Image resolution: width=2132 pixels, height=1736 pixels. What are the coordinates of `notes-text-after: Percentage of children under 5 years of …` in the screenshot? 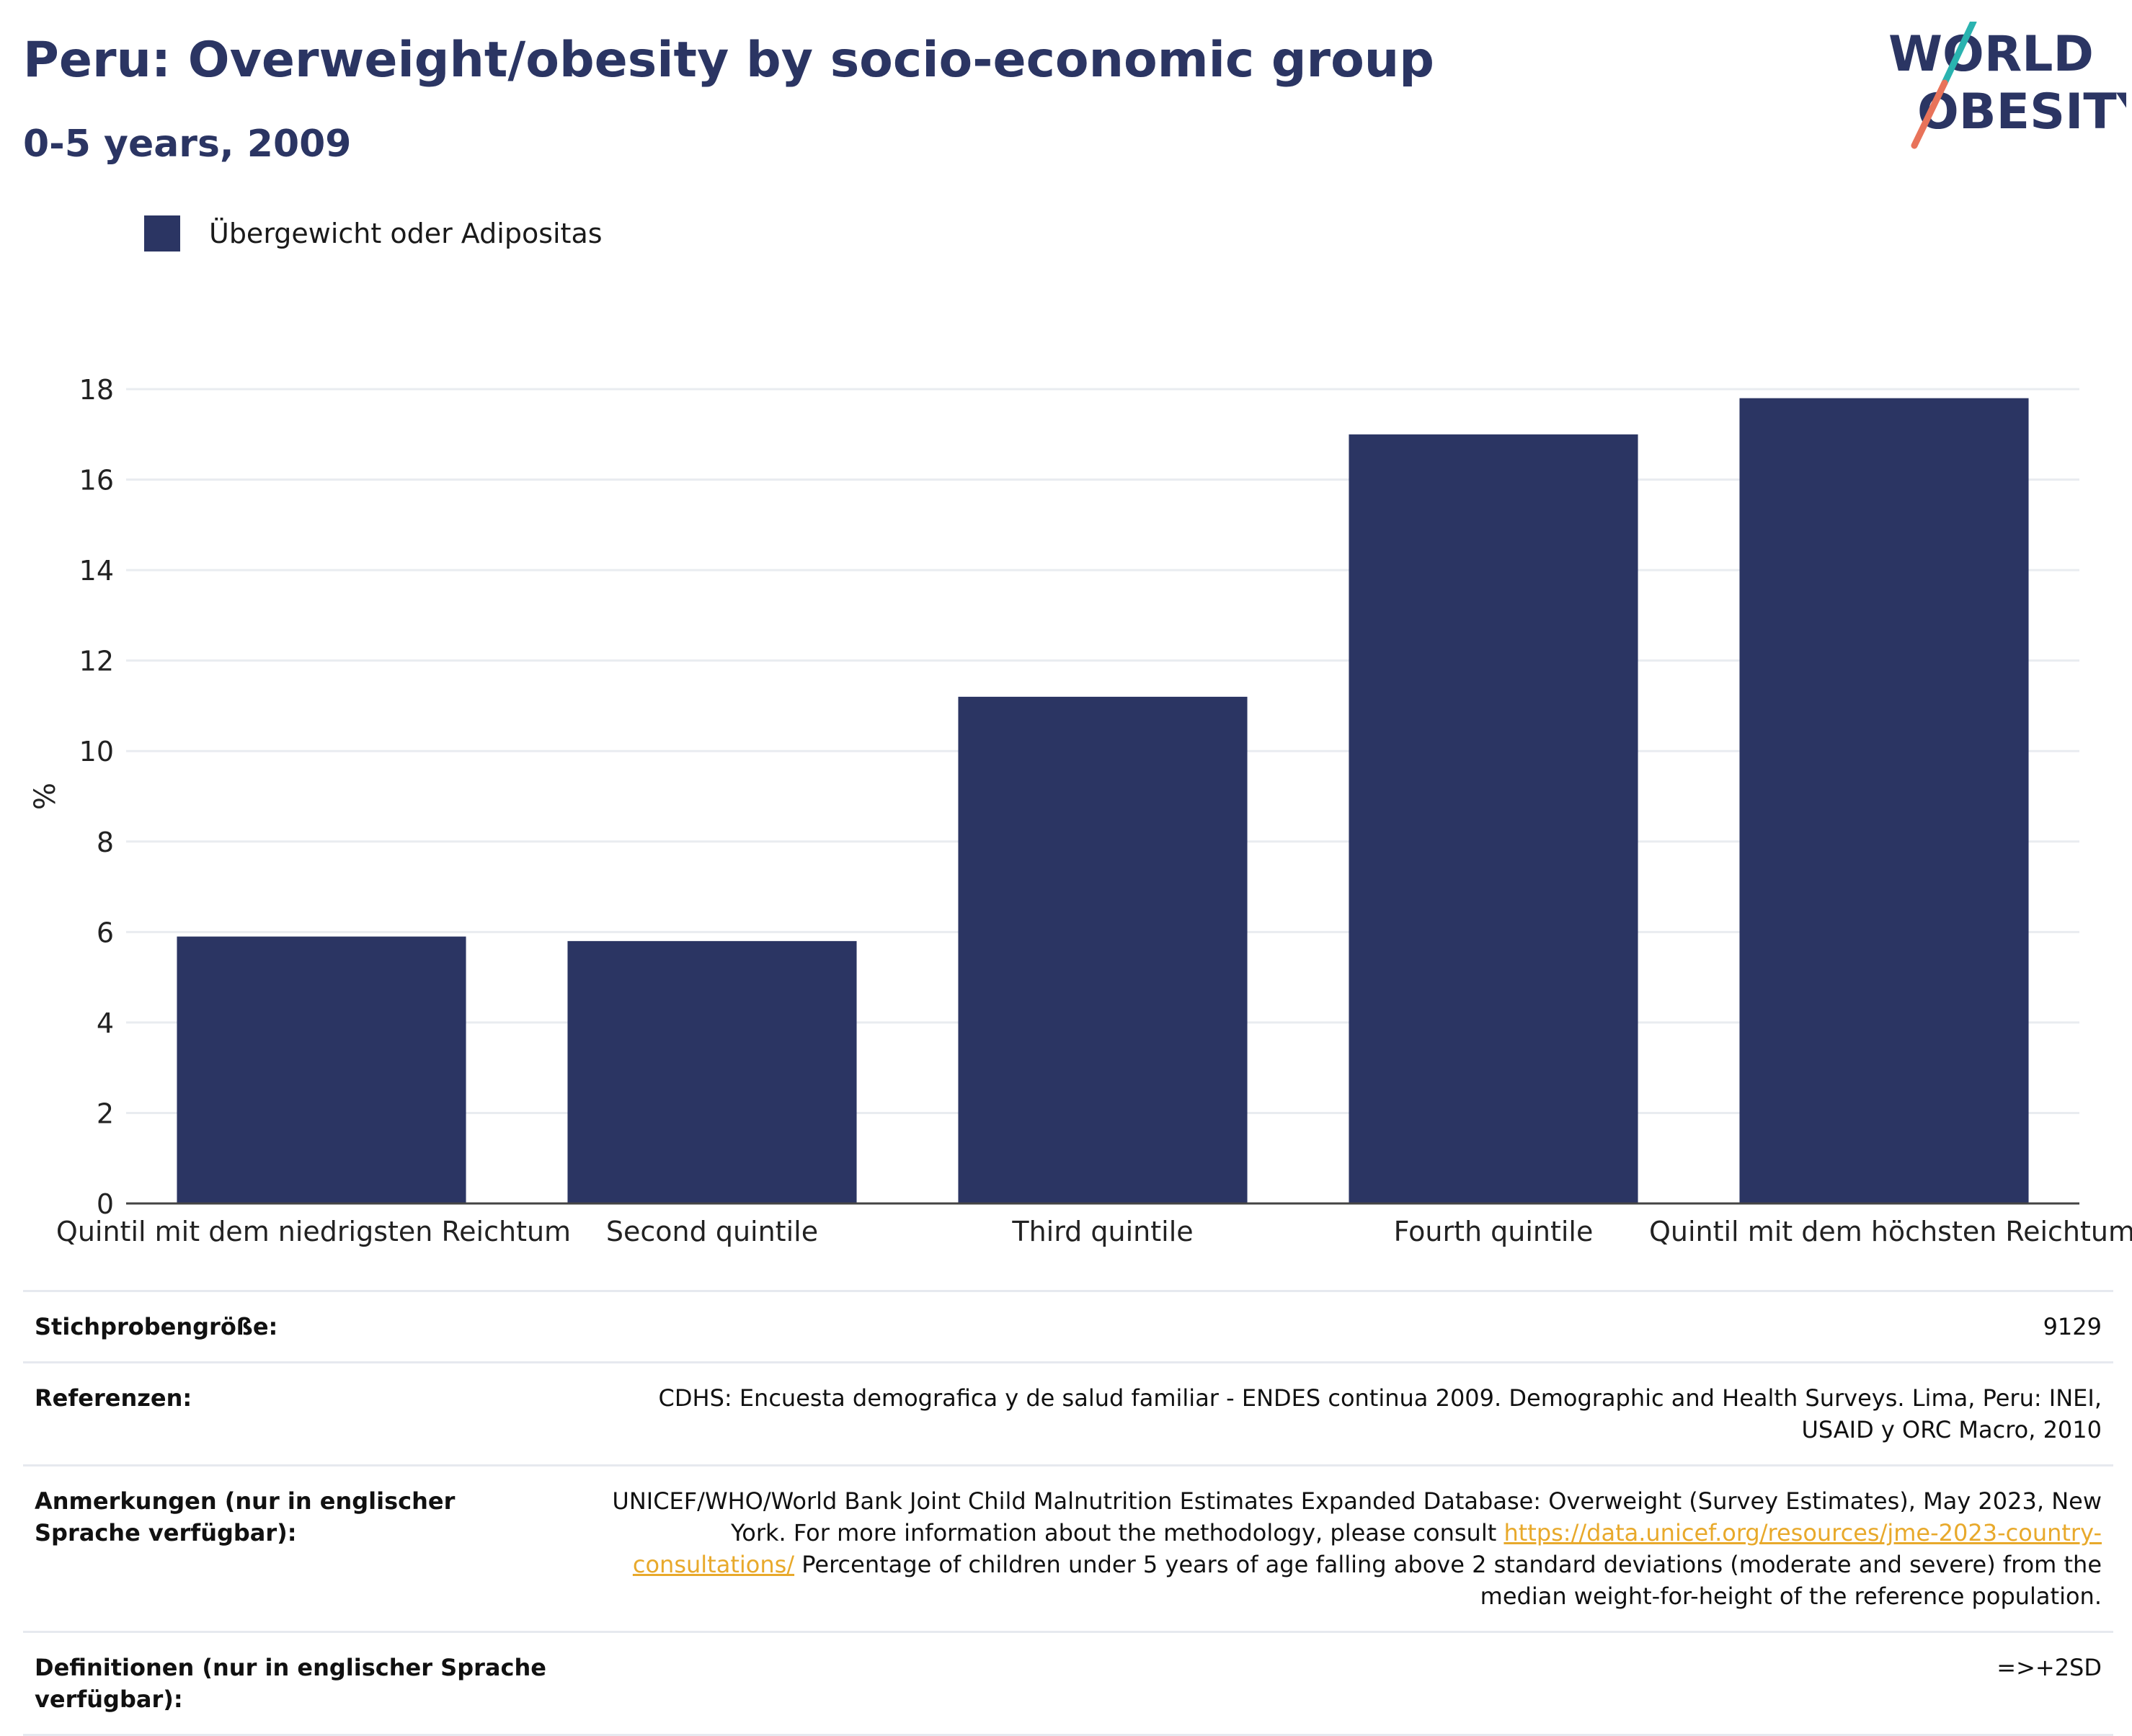 It's located at (1448, 1580).